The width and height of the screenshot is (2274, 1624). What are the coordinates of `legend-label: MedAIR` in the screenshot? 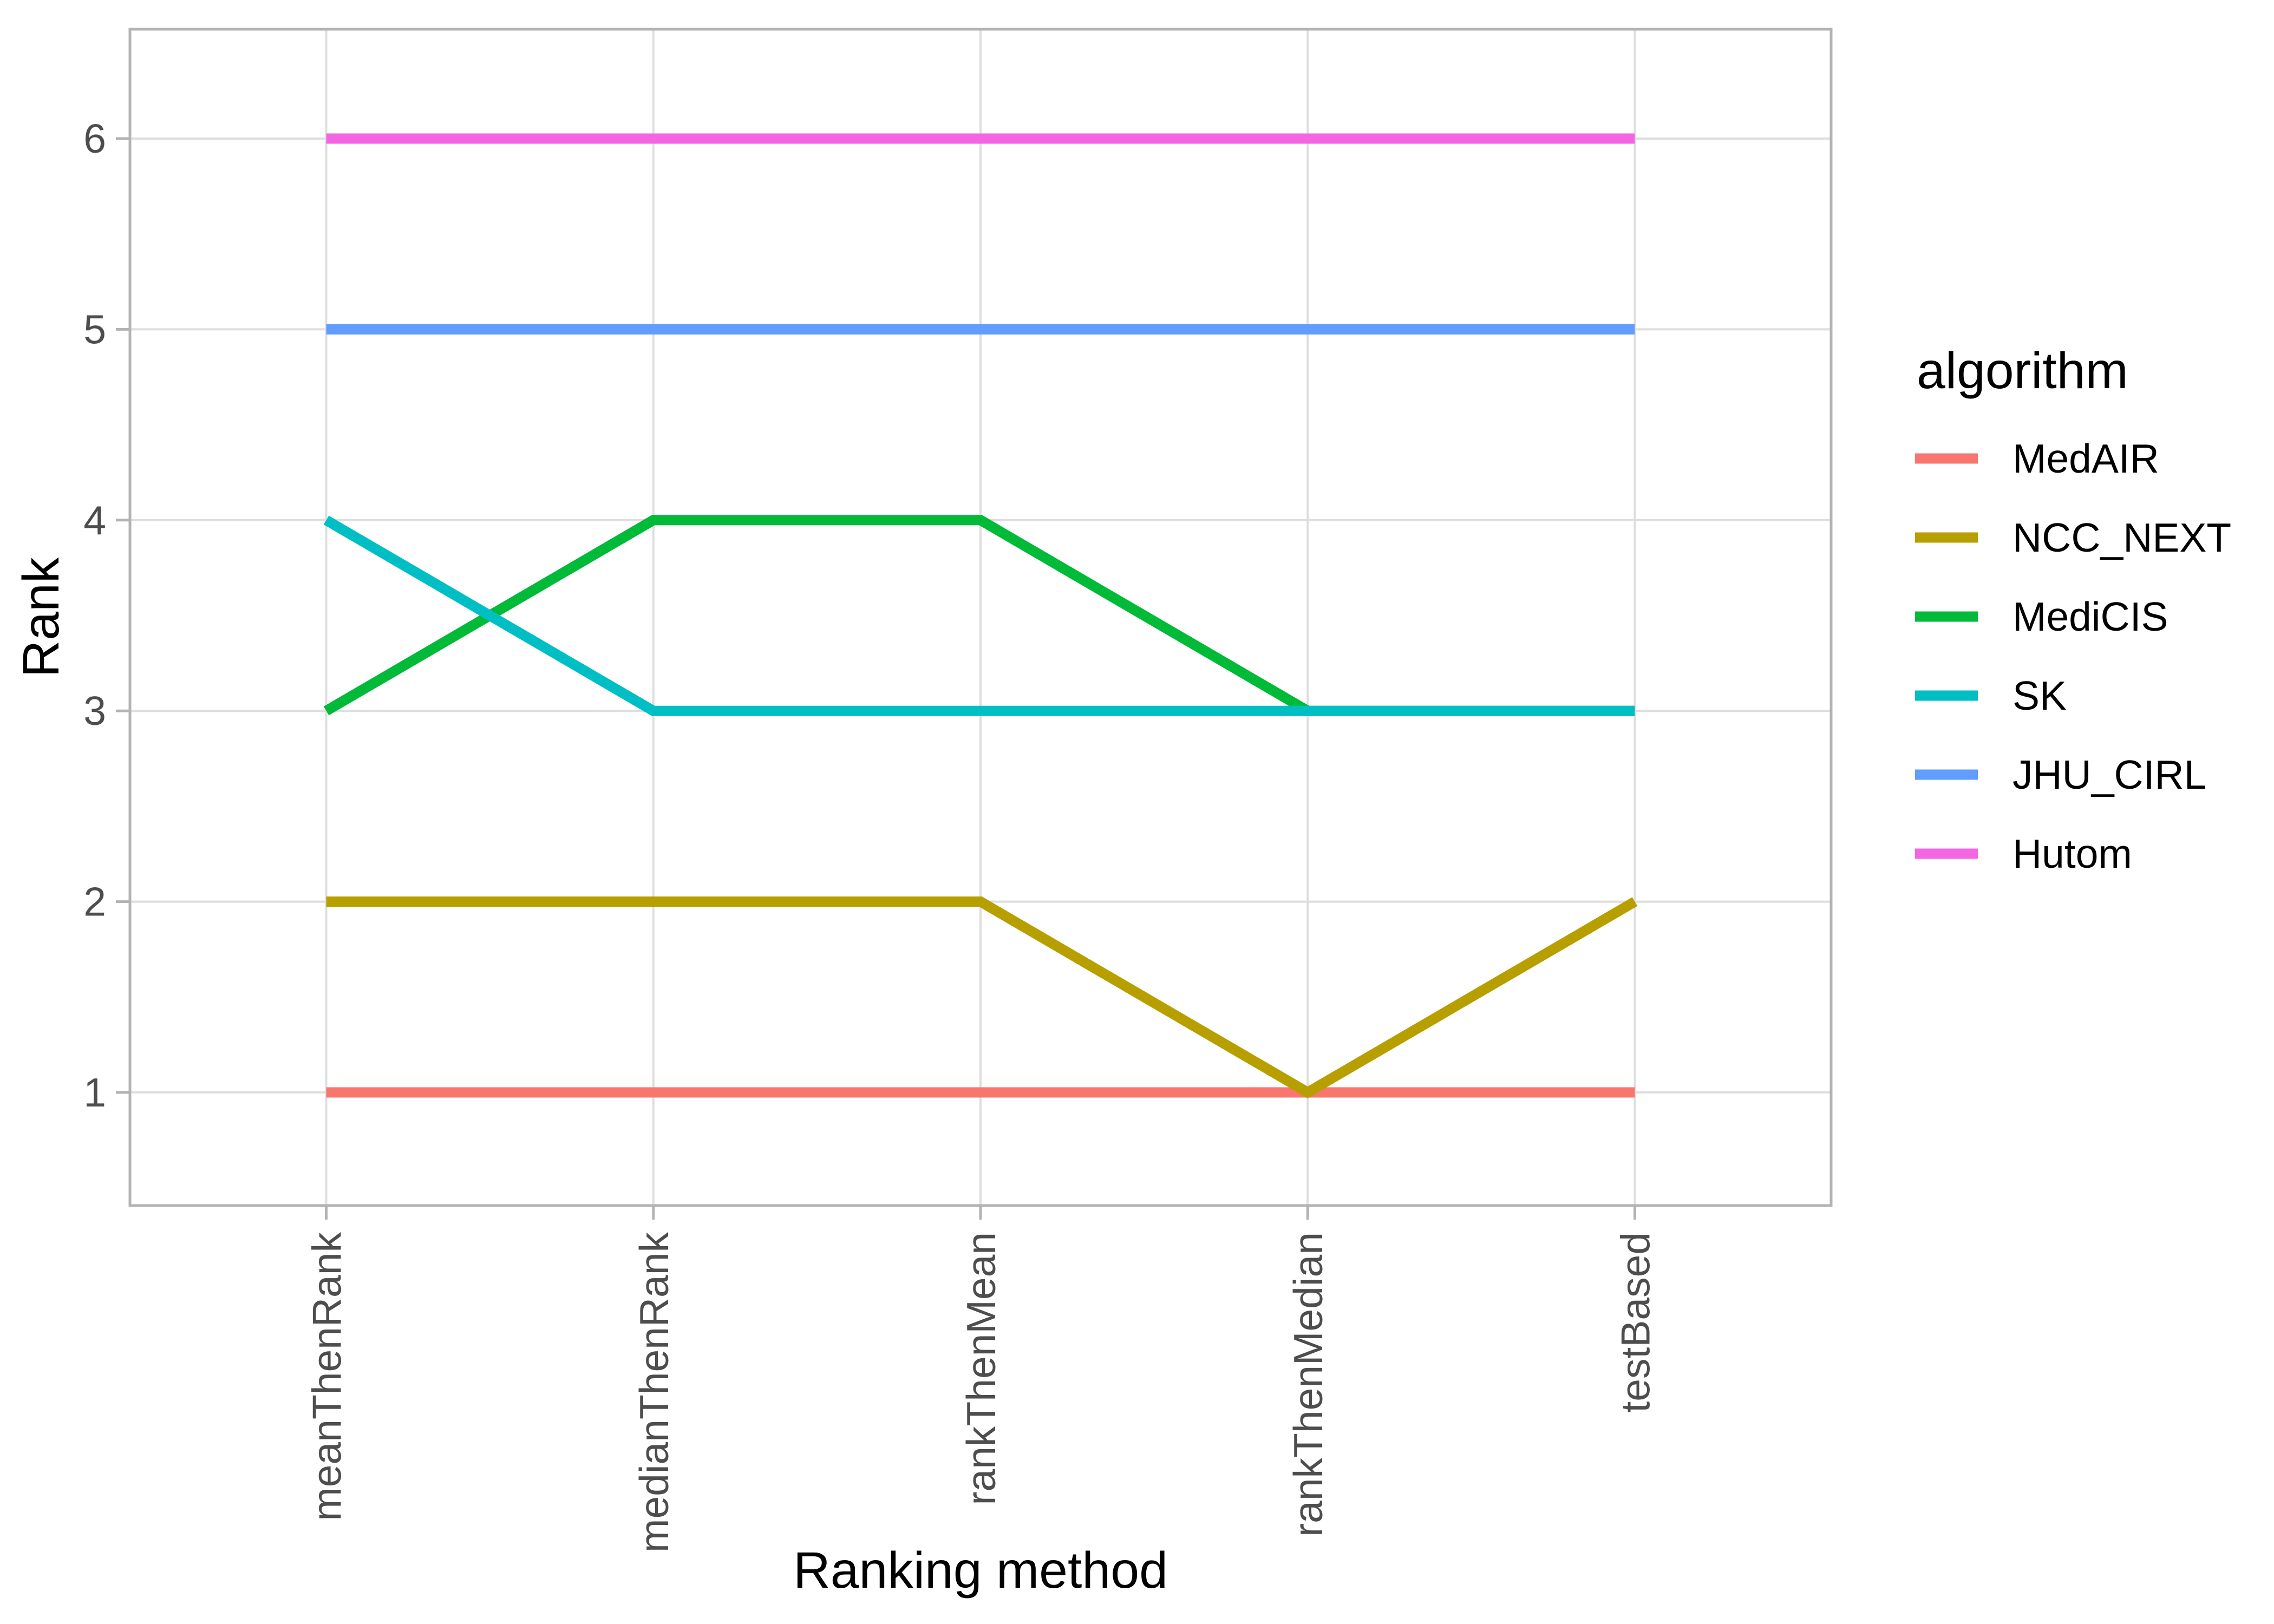 It's located at (2086, 458).